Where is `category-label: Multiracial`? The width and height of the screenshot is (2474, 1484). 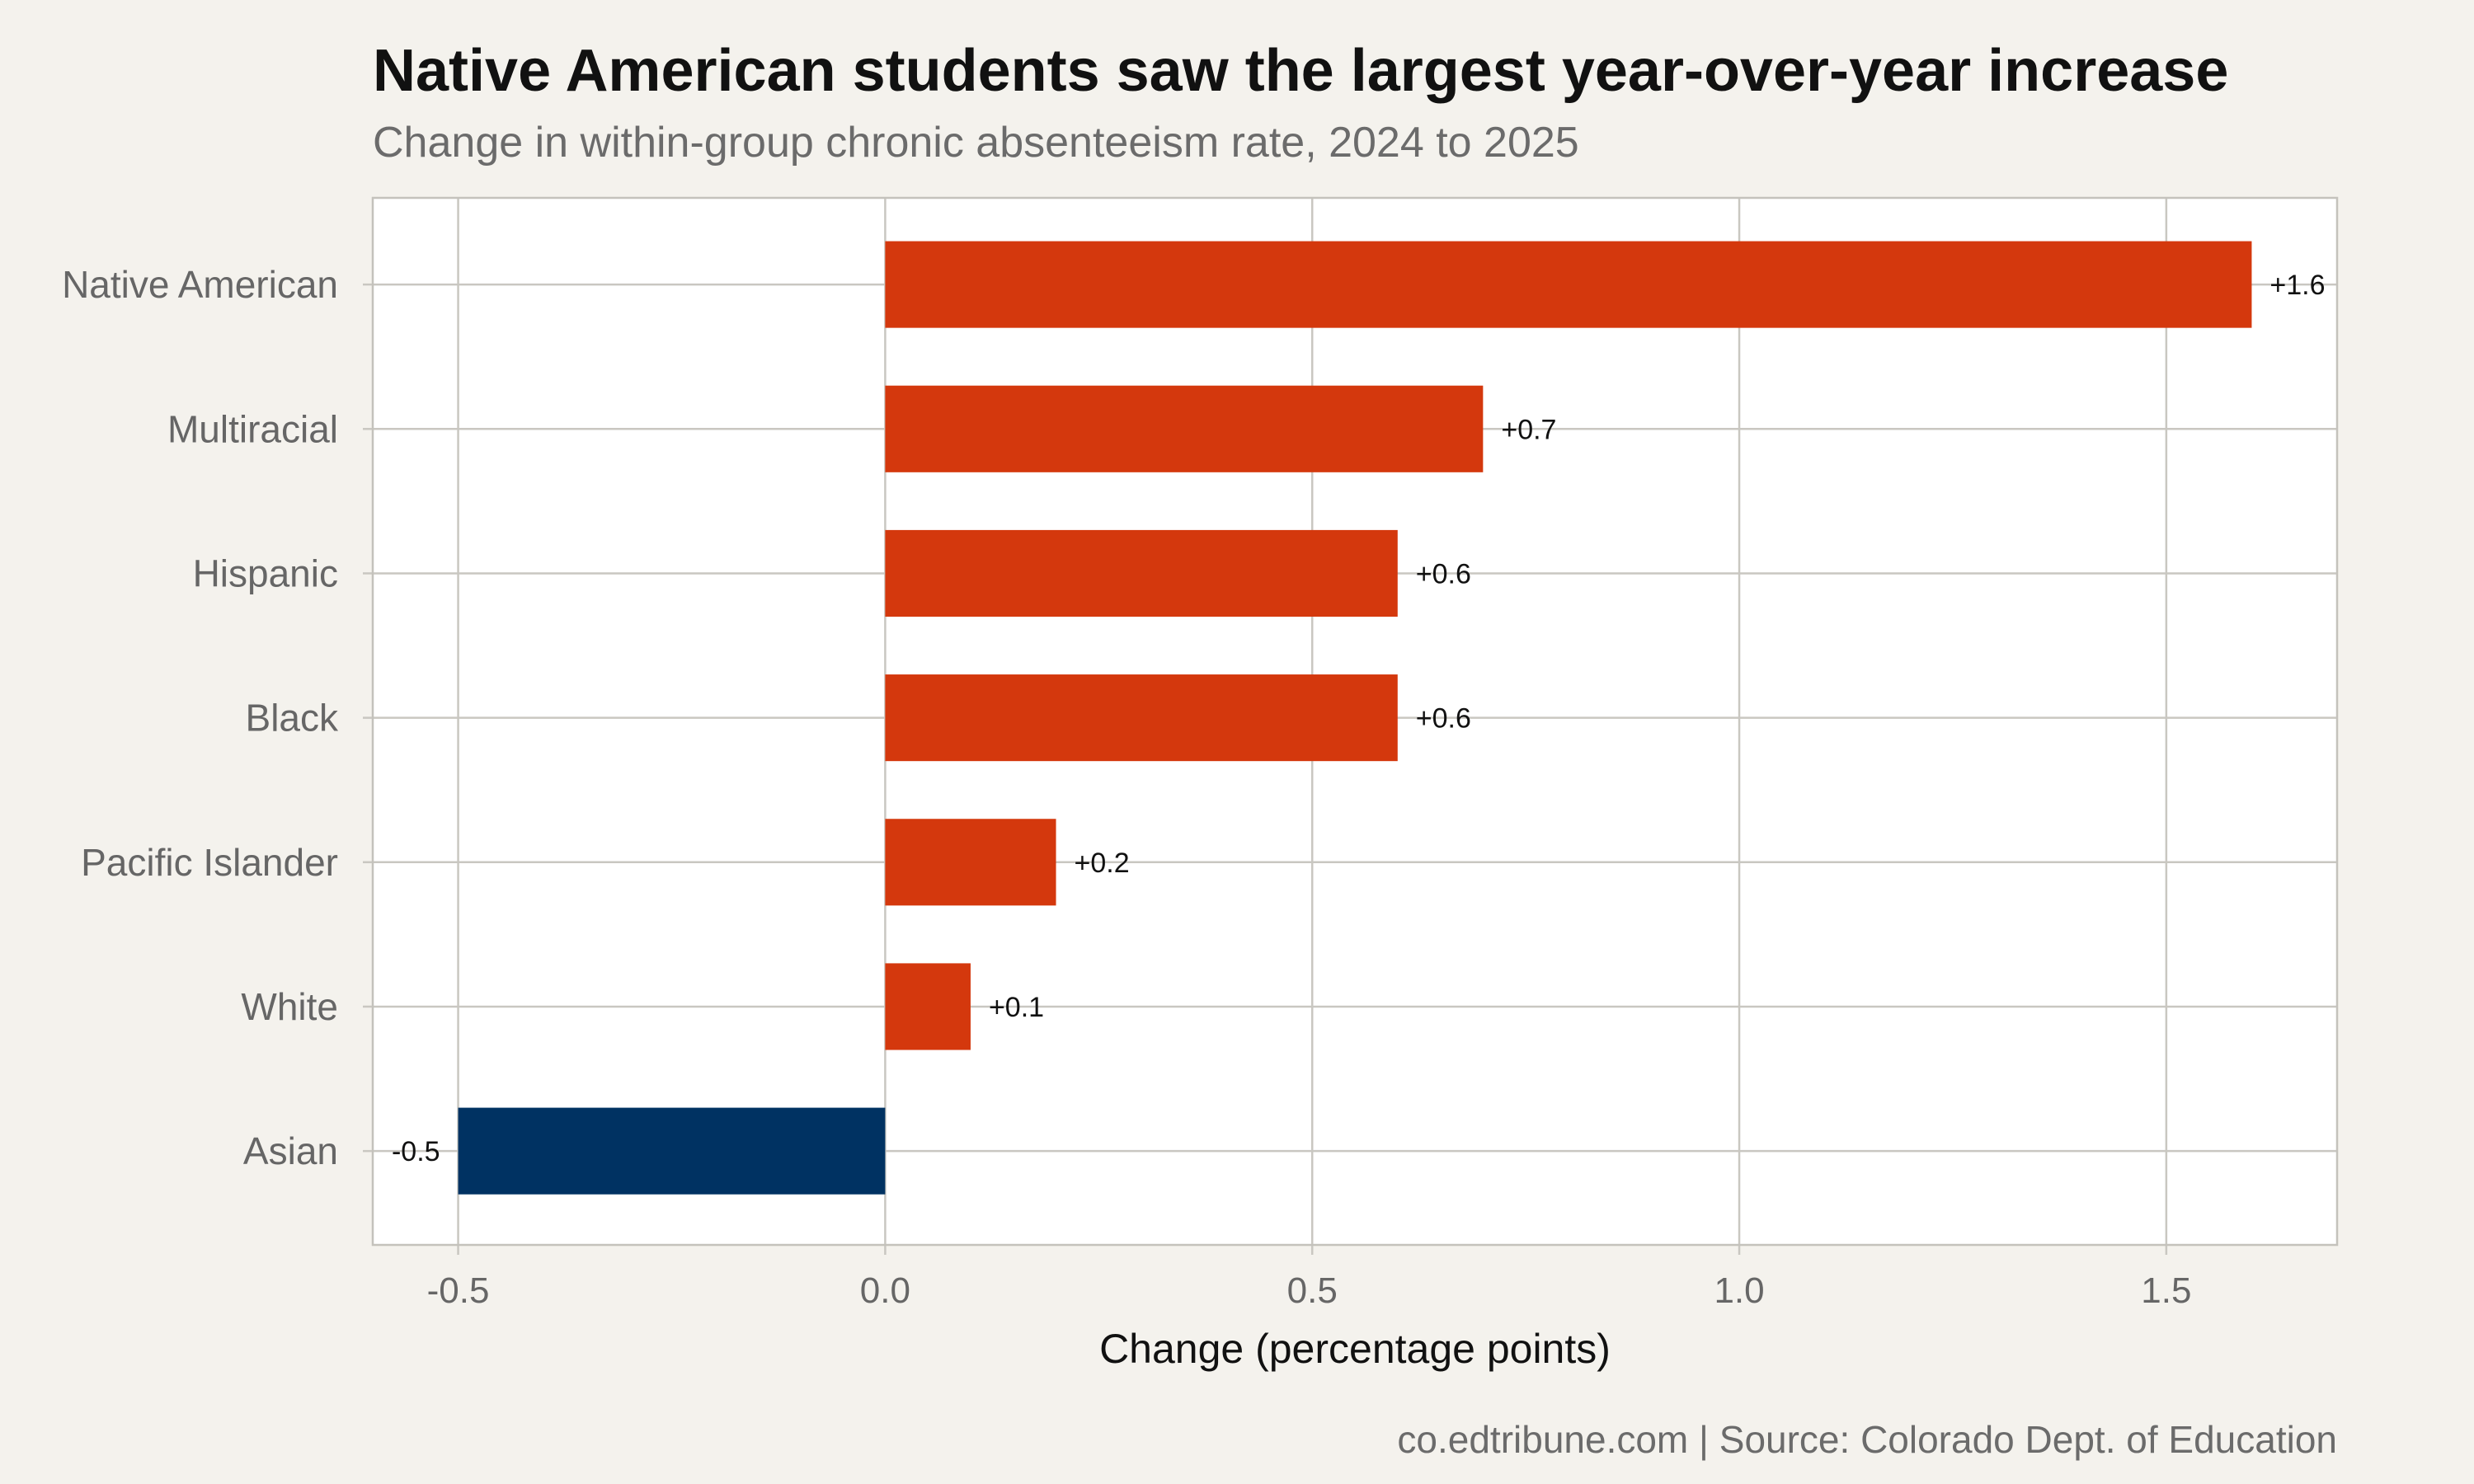 category-label: Multiracial is located at coordinates (252, 428).